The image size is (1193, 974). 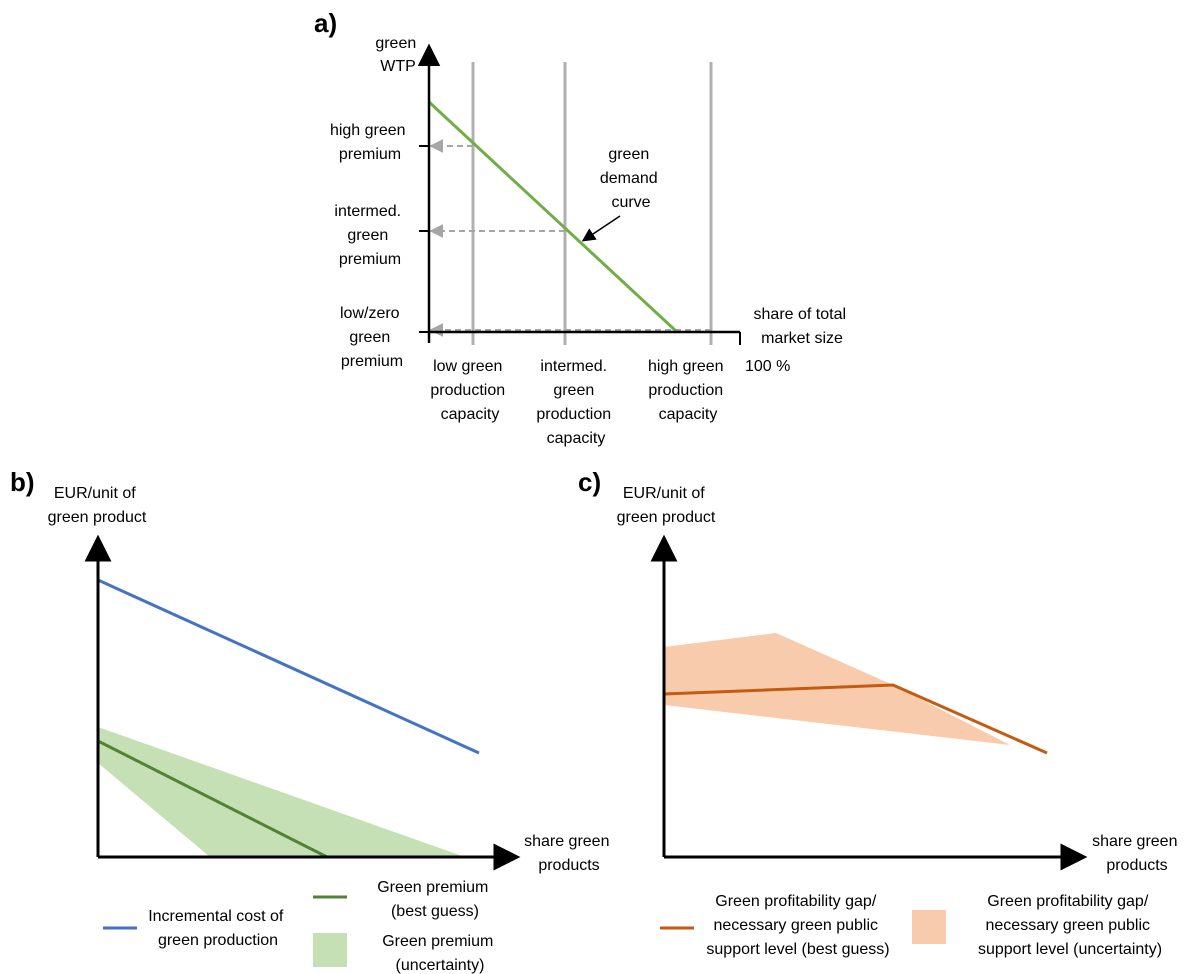 I want to click on x-label-low: low green production capacity, so click(x=469, y=390).